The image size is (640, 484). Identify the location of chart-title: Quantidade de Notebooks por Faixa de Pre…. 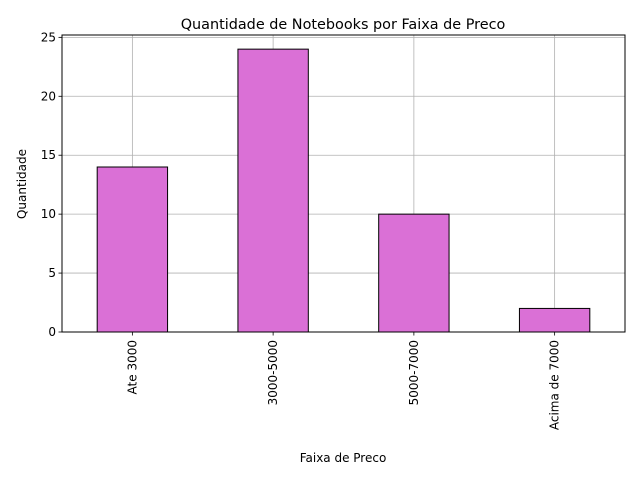
(343, 25).